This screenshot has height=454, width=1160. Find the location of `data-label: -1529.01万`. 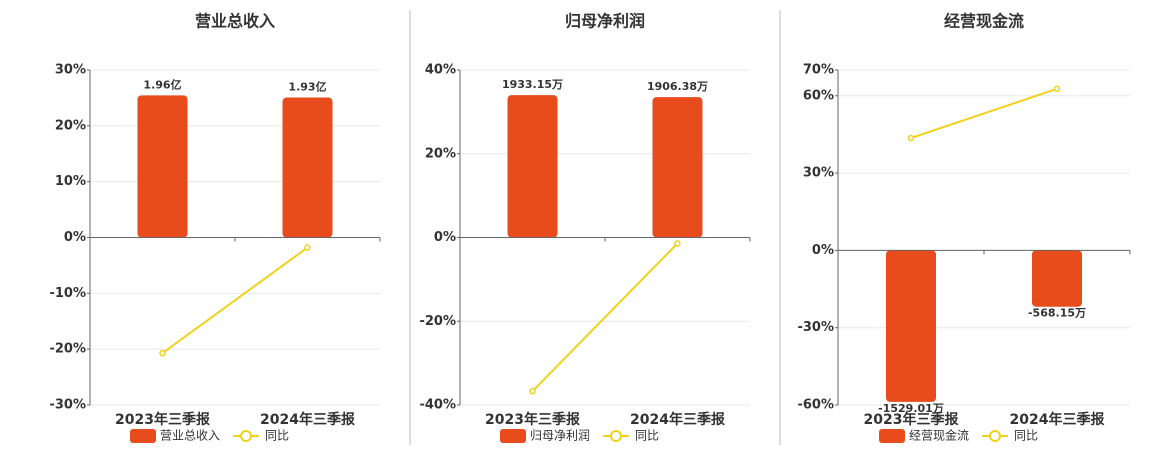

data-label: -1529.01万 is located at coordinates (911, 408).